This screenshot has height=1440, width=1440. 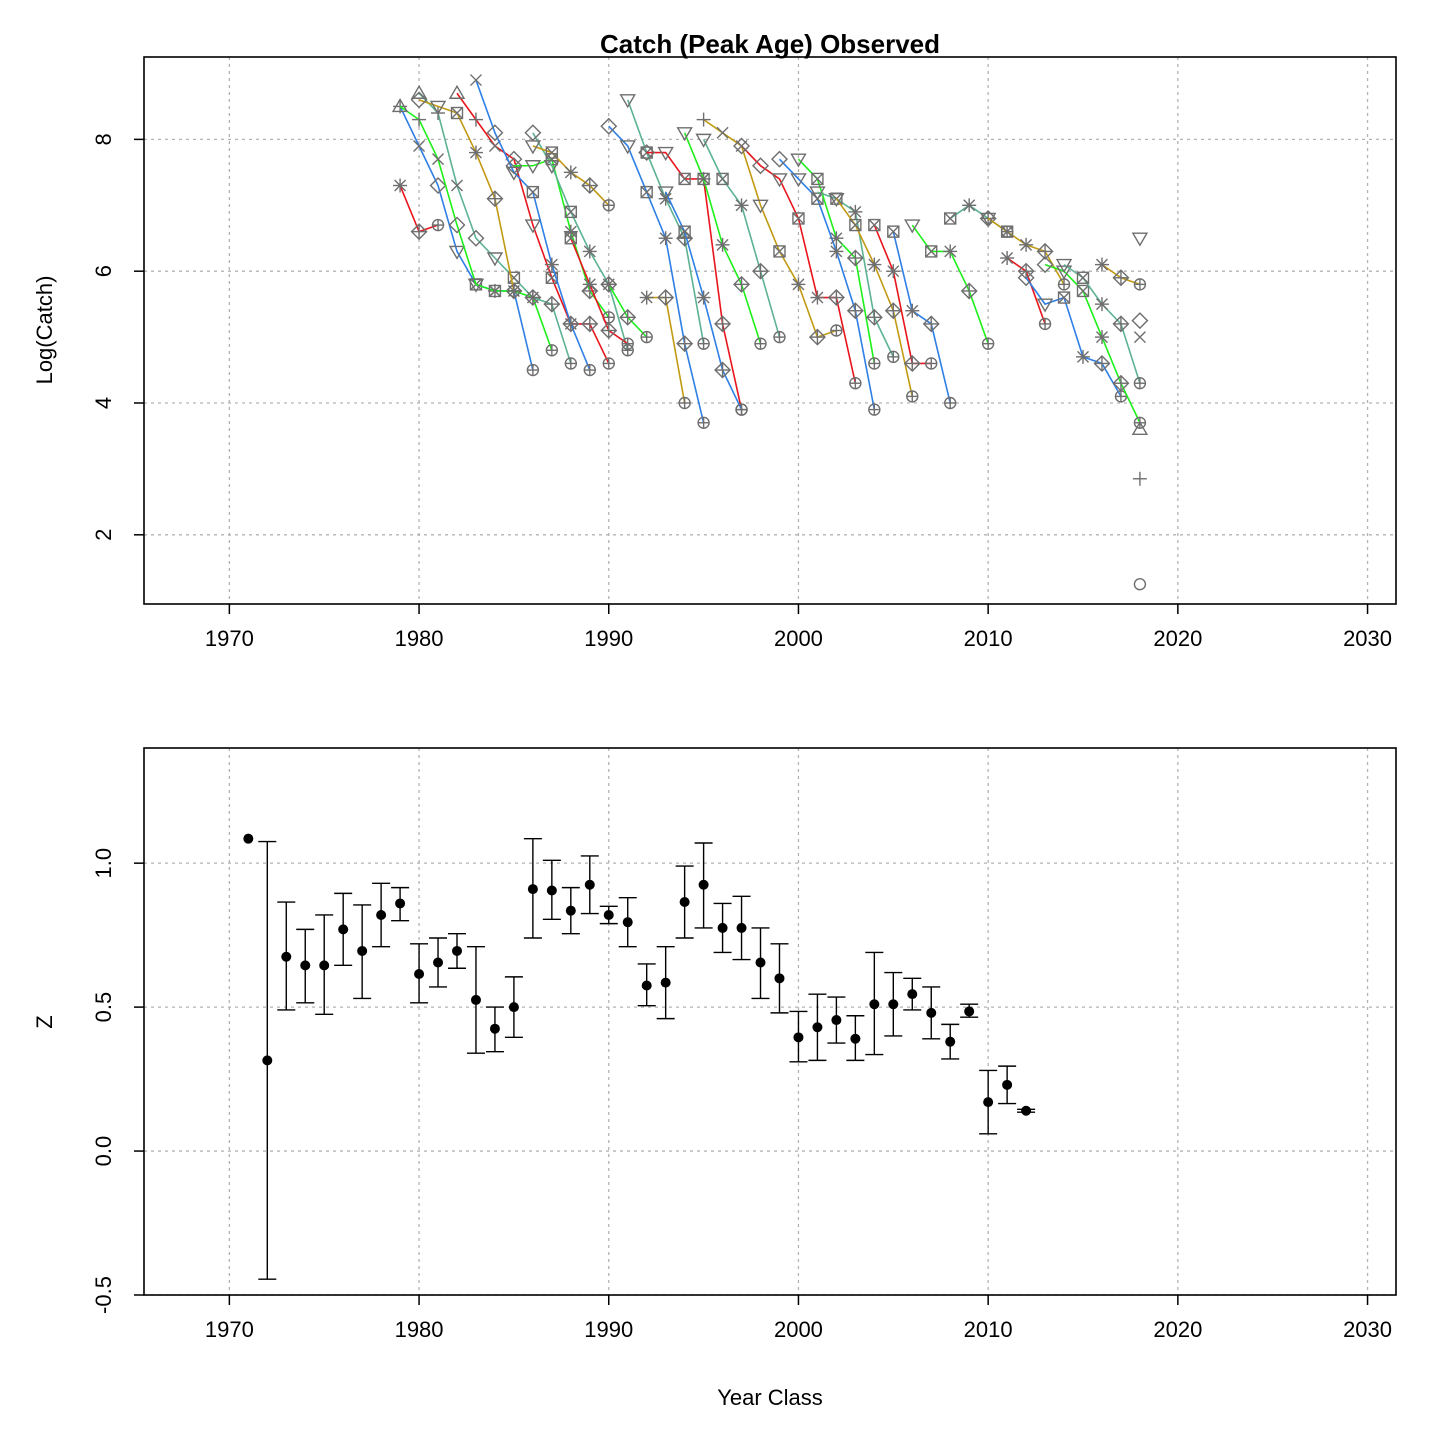 What do you see at coordinates (988, 638) in the screenshot?
I see `x-tick-label: 2010` at bounding box center [988, 638].